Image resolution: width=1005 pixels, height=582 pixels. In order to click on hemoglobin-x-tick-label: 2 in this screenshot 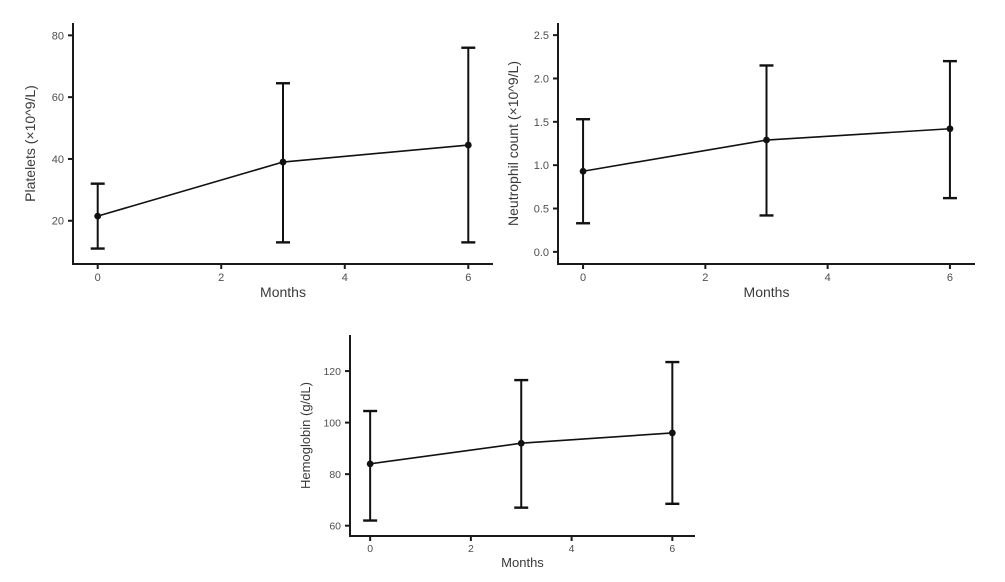, I will do `click(471, 549)`.